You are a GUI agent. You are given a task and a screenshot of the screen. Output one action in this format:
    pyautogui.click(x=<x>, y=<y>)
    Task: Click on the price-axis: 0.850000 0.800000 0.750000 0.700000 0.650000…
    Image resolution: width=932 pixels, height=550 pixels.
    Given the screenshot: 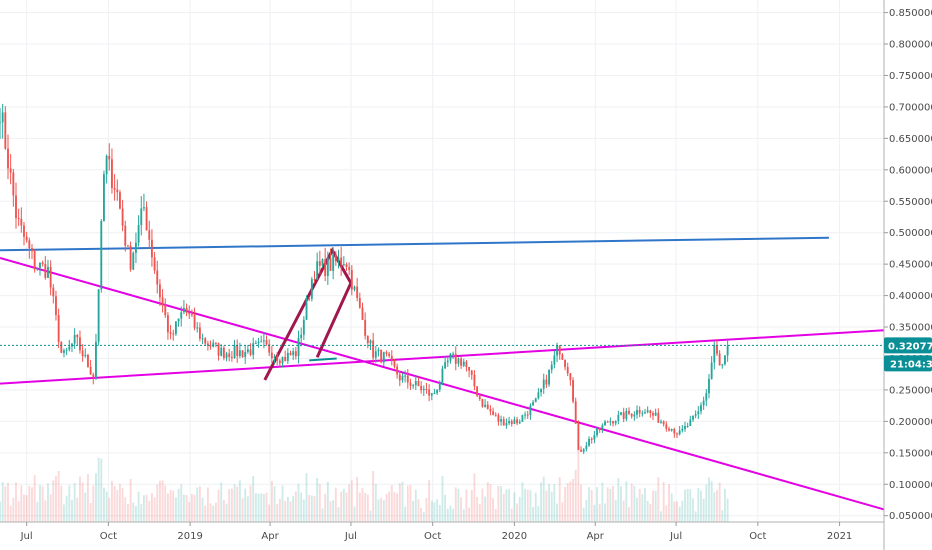 What is the action you would take?
    pyautogui.click(x=907, y=275)
    